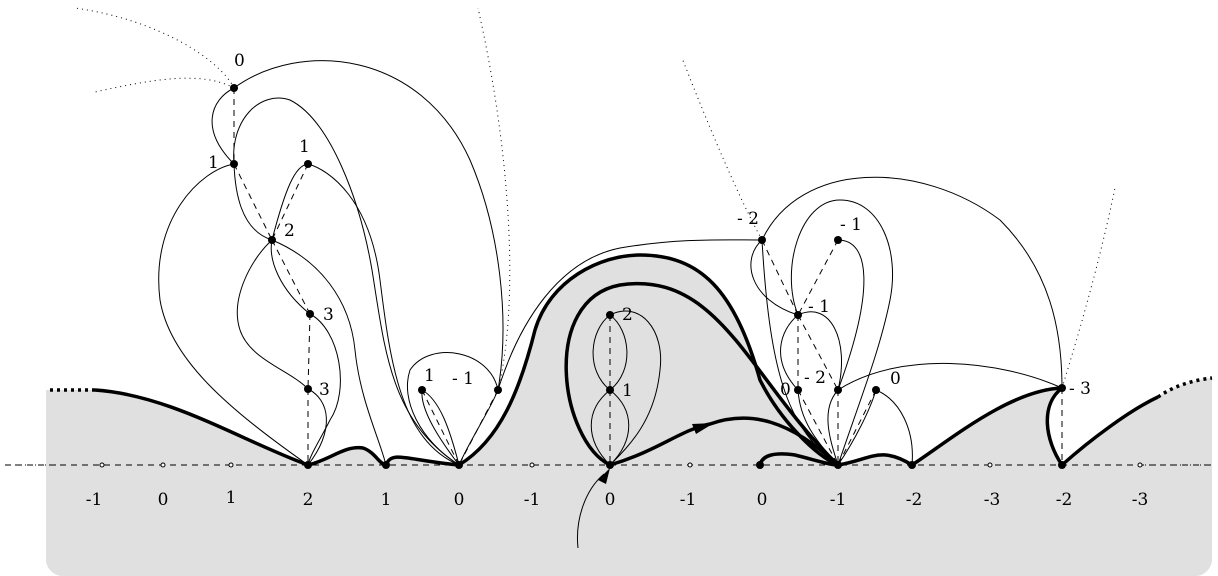  I want to click on entry-arrow-curve, so click(590, 511).